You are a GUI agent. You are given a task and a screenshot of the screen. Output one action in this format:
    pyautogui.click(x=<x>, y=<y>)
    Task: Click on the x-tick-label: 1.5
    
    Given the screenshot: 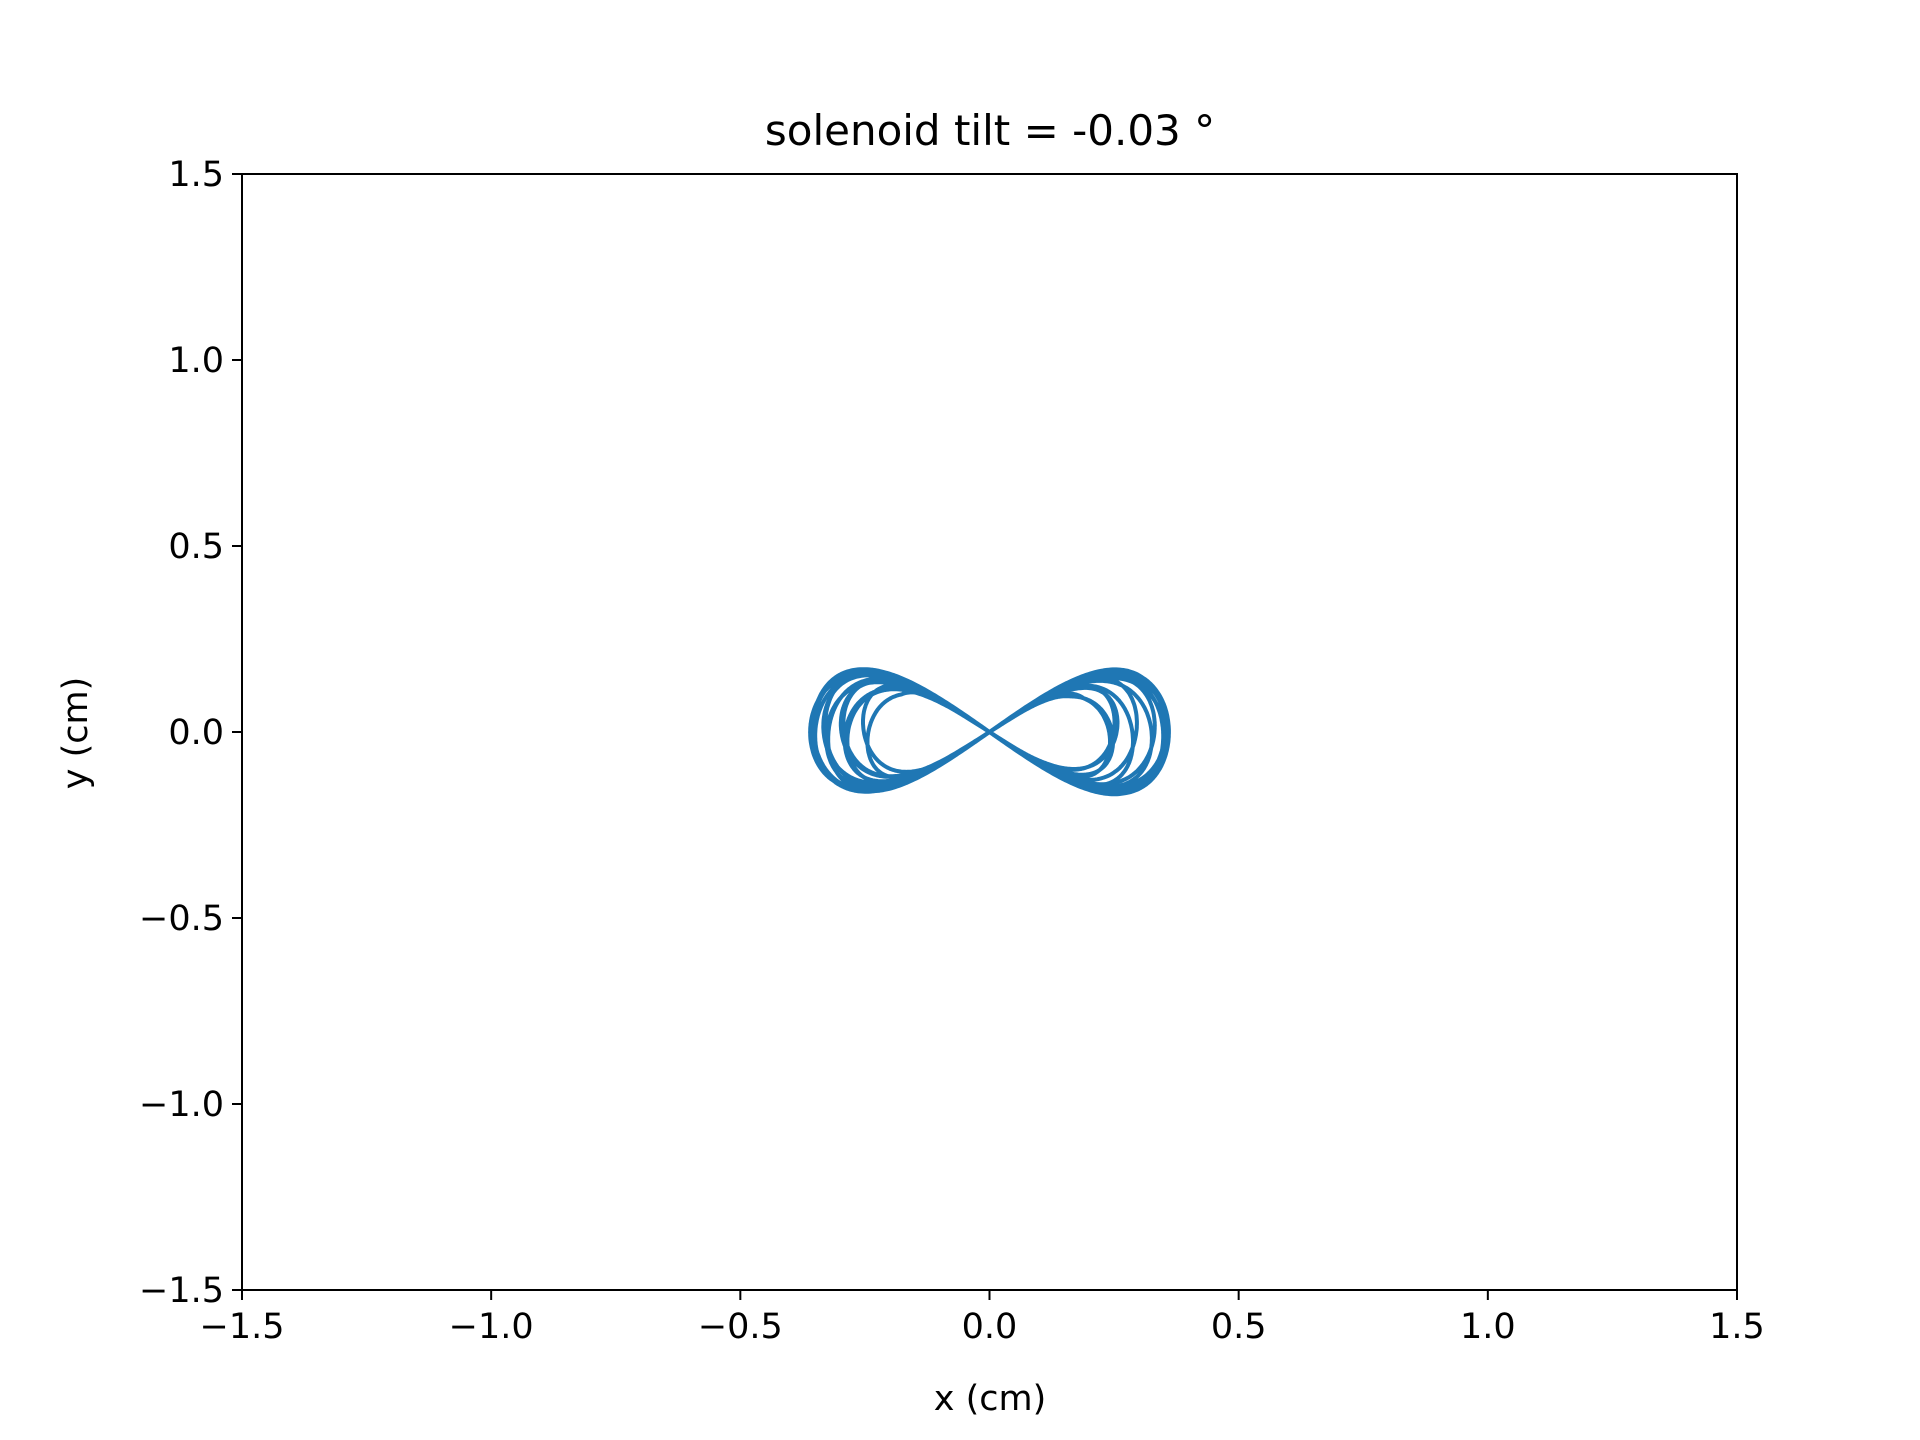 What is the action you would take?
    pyautogui.click(x=1737, y=1327)
    